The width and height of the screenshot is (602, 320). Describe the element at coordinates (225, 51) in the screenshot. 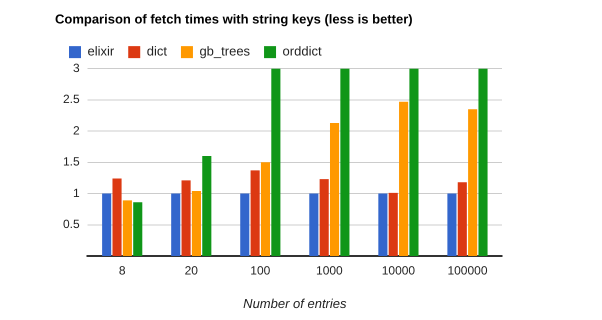

I see `legend-label: gb_trees` at that location.